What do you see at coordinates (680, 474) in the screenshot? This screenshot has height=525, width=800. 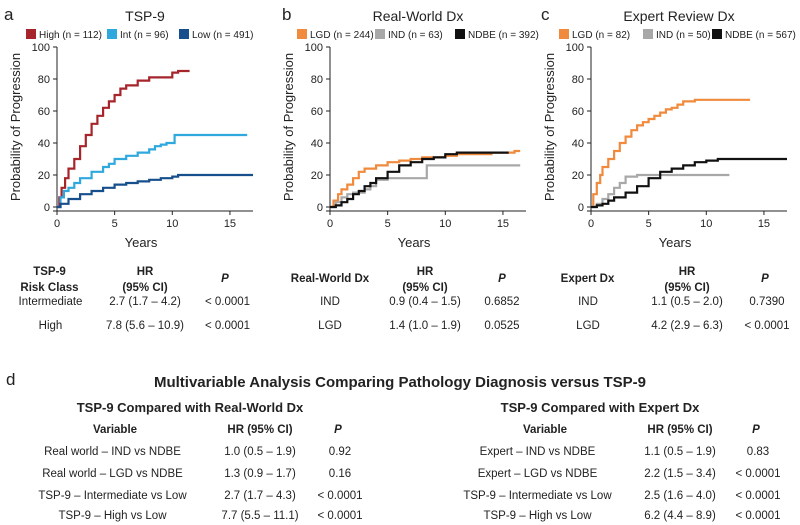 I see `table-cell: 2.2 (1.5 – 3.4)` at bounding box center [680, 474].